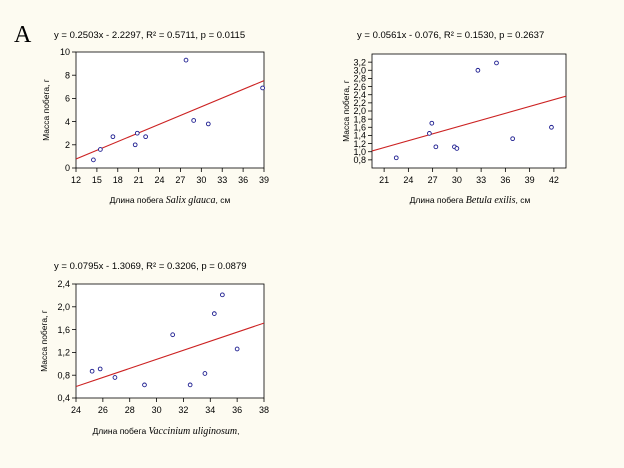 The height and width of the screenshot is (468, 624). Describe the element at coordinates (170, 200) in the screenshot. I see `x-axis-label: Длина побега Salix glauca, см` at that location.